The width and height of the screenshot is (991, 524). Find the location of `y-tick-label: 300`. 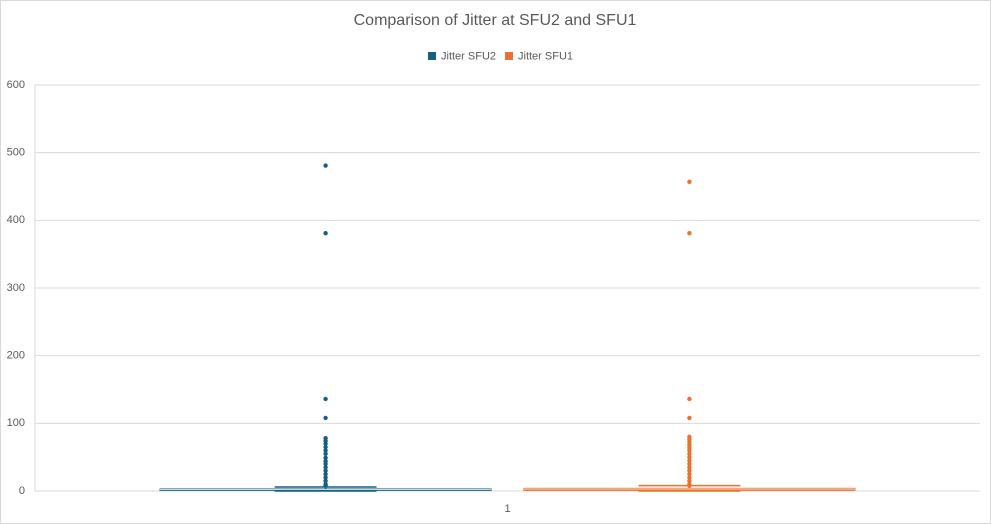

y-tick-label: 300 is located at coordinates (16, 288).